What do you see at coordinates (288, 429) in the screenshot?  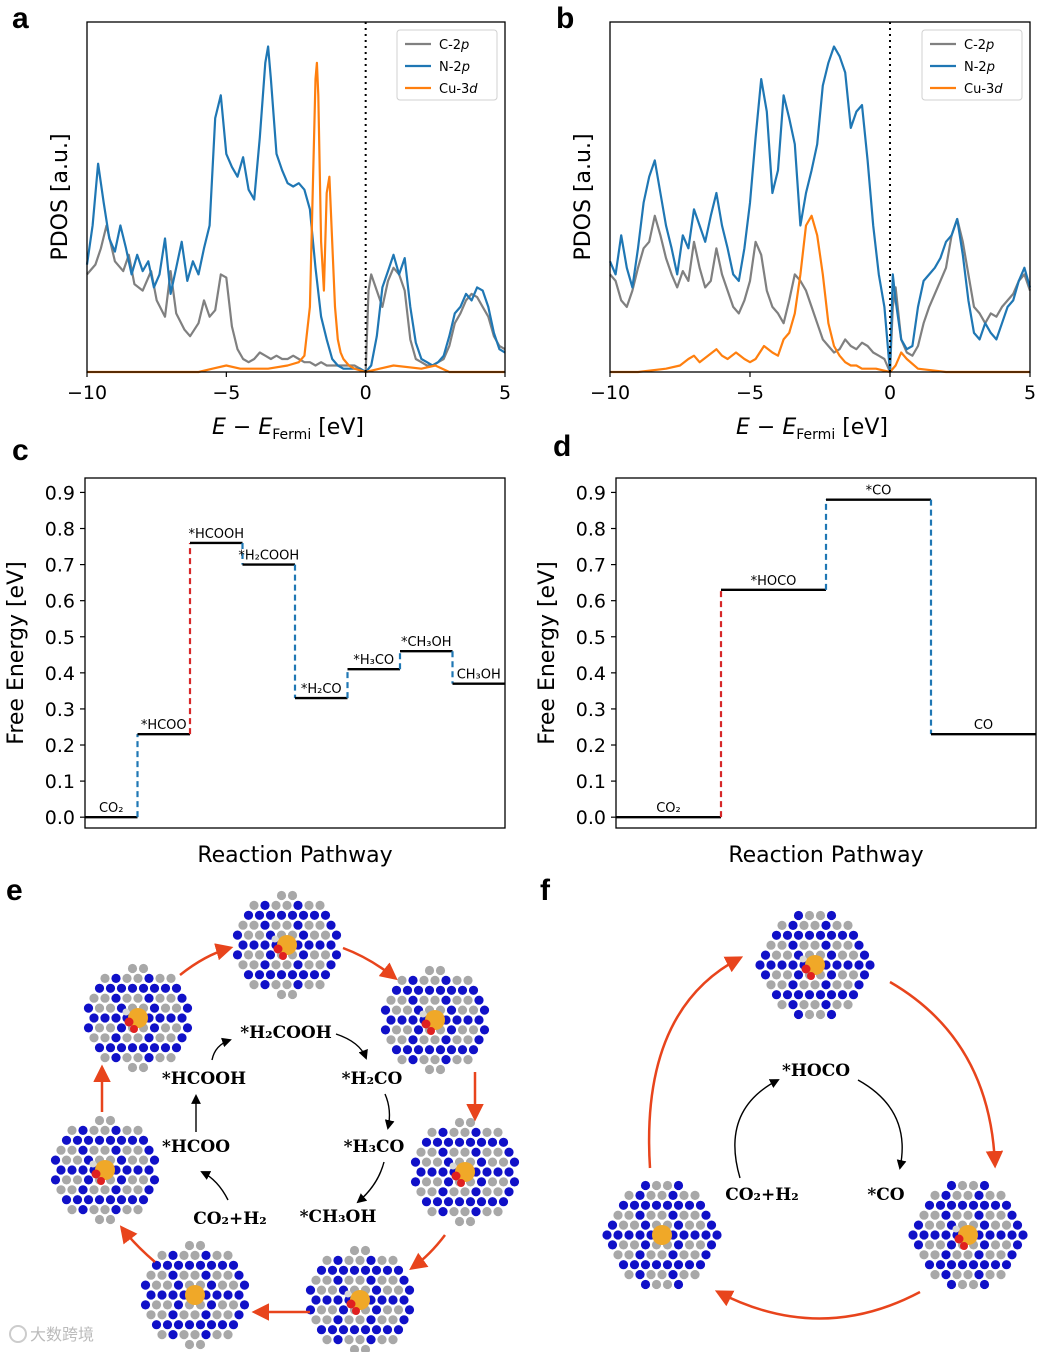 I see `x-axis-label: E − EFermi [eV]` at bounding box center [288, 429].